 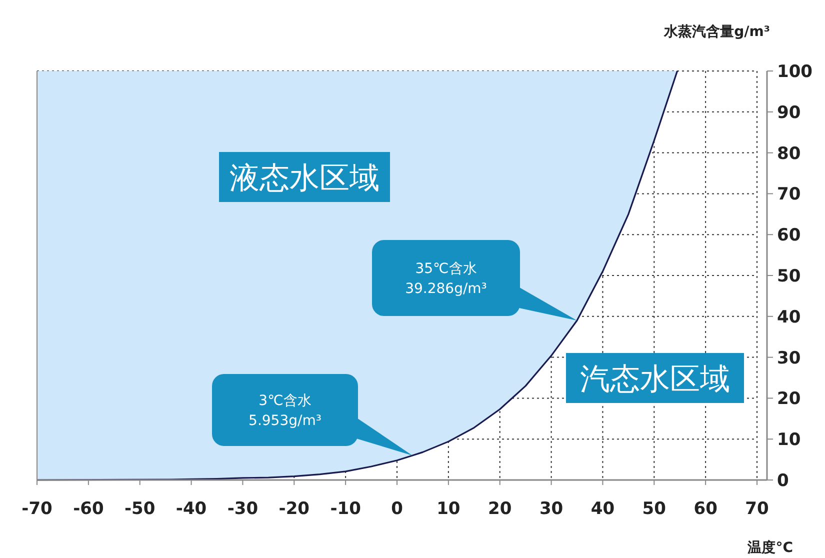 What do you see at coordinates (789, 194) in the screenshot?
I see `y-tick-label: 70` at bounding box center [789, 194].